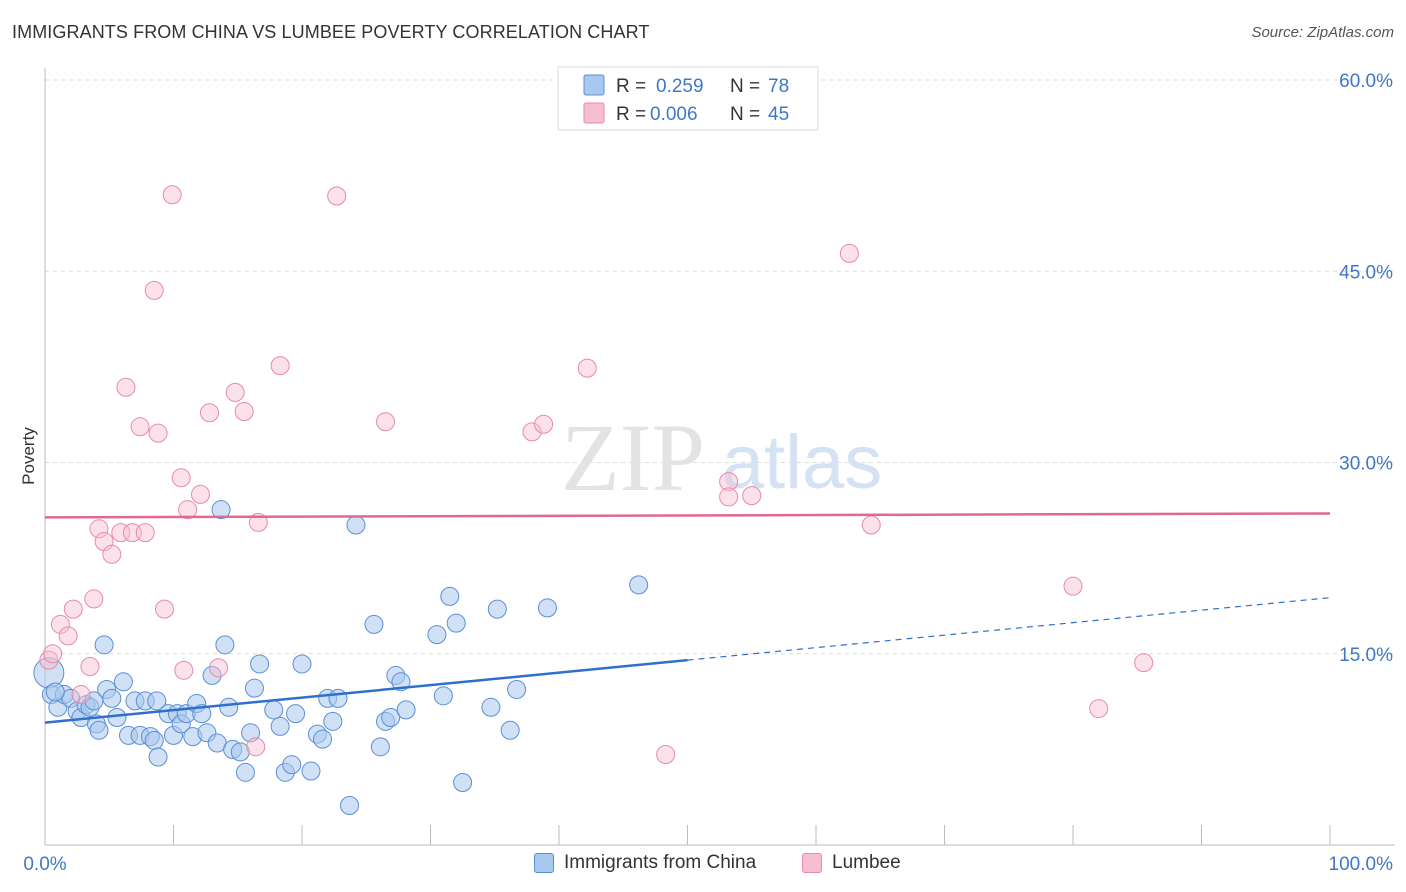  I want to click on watermark: ZIP atlas, so click(721, 457).